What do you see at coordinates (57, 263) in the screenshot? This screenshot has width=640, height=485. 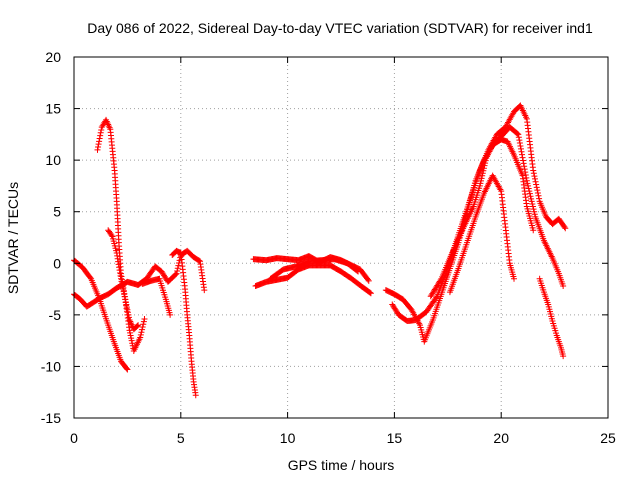 I see `y-tick-label: 0` at bounding box center [57, 263].